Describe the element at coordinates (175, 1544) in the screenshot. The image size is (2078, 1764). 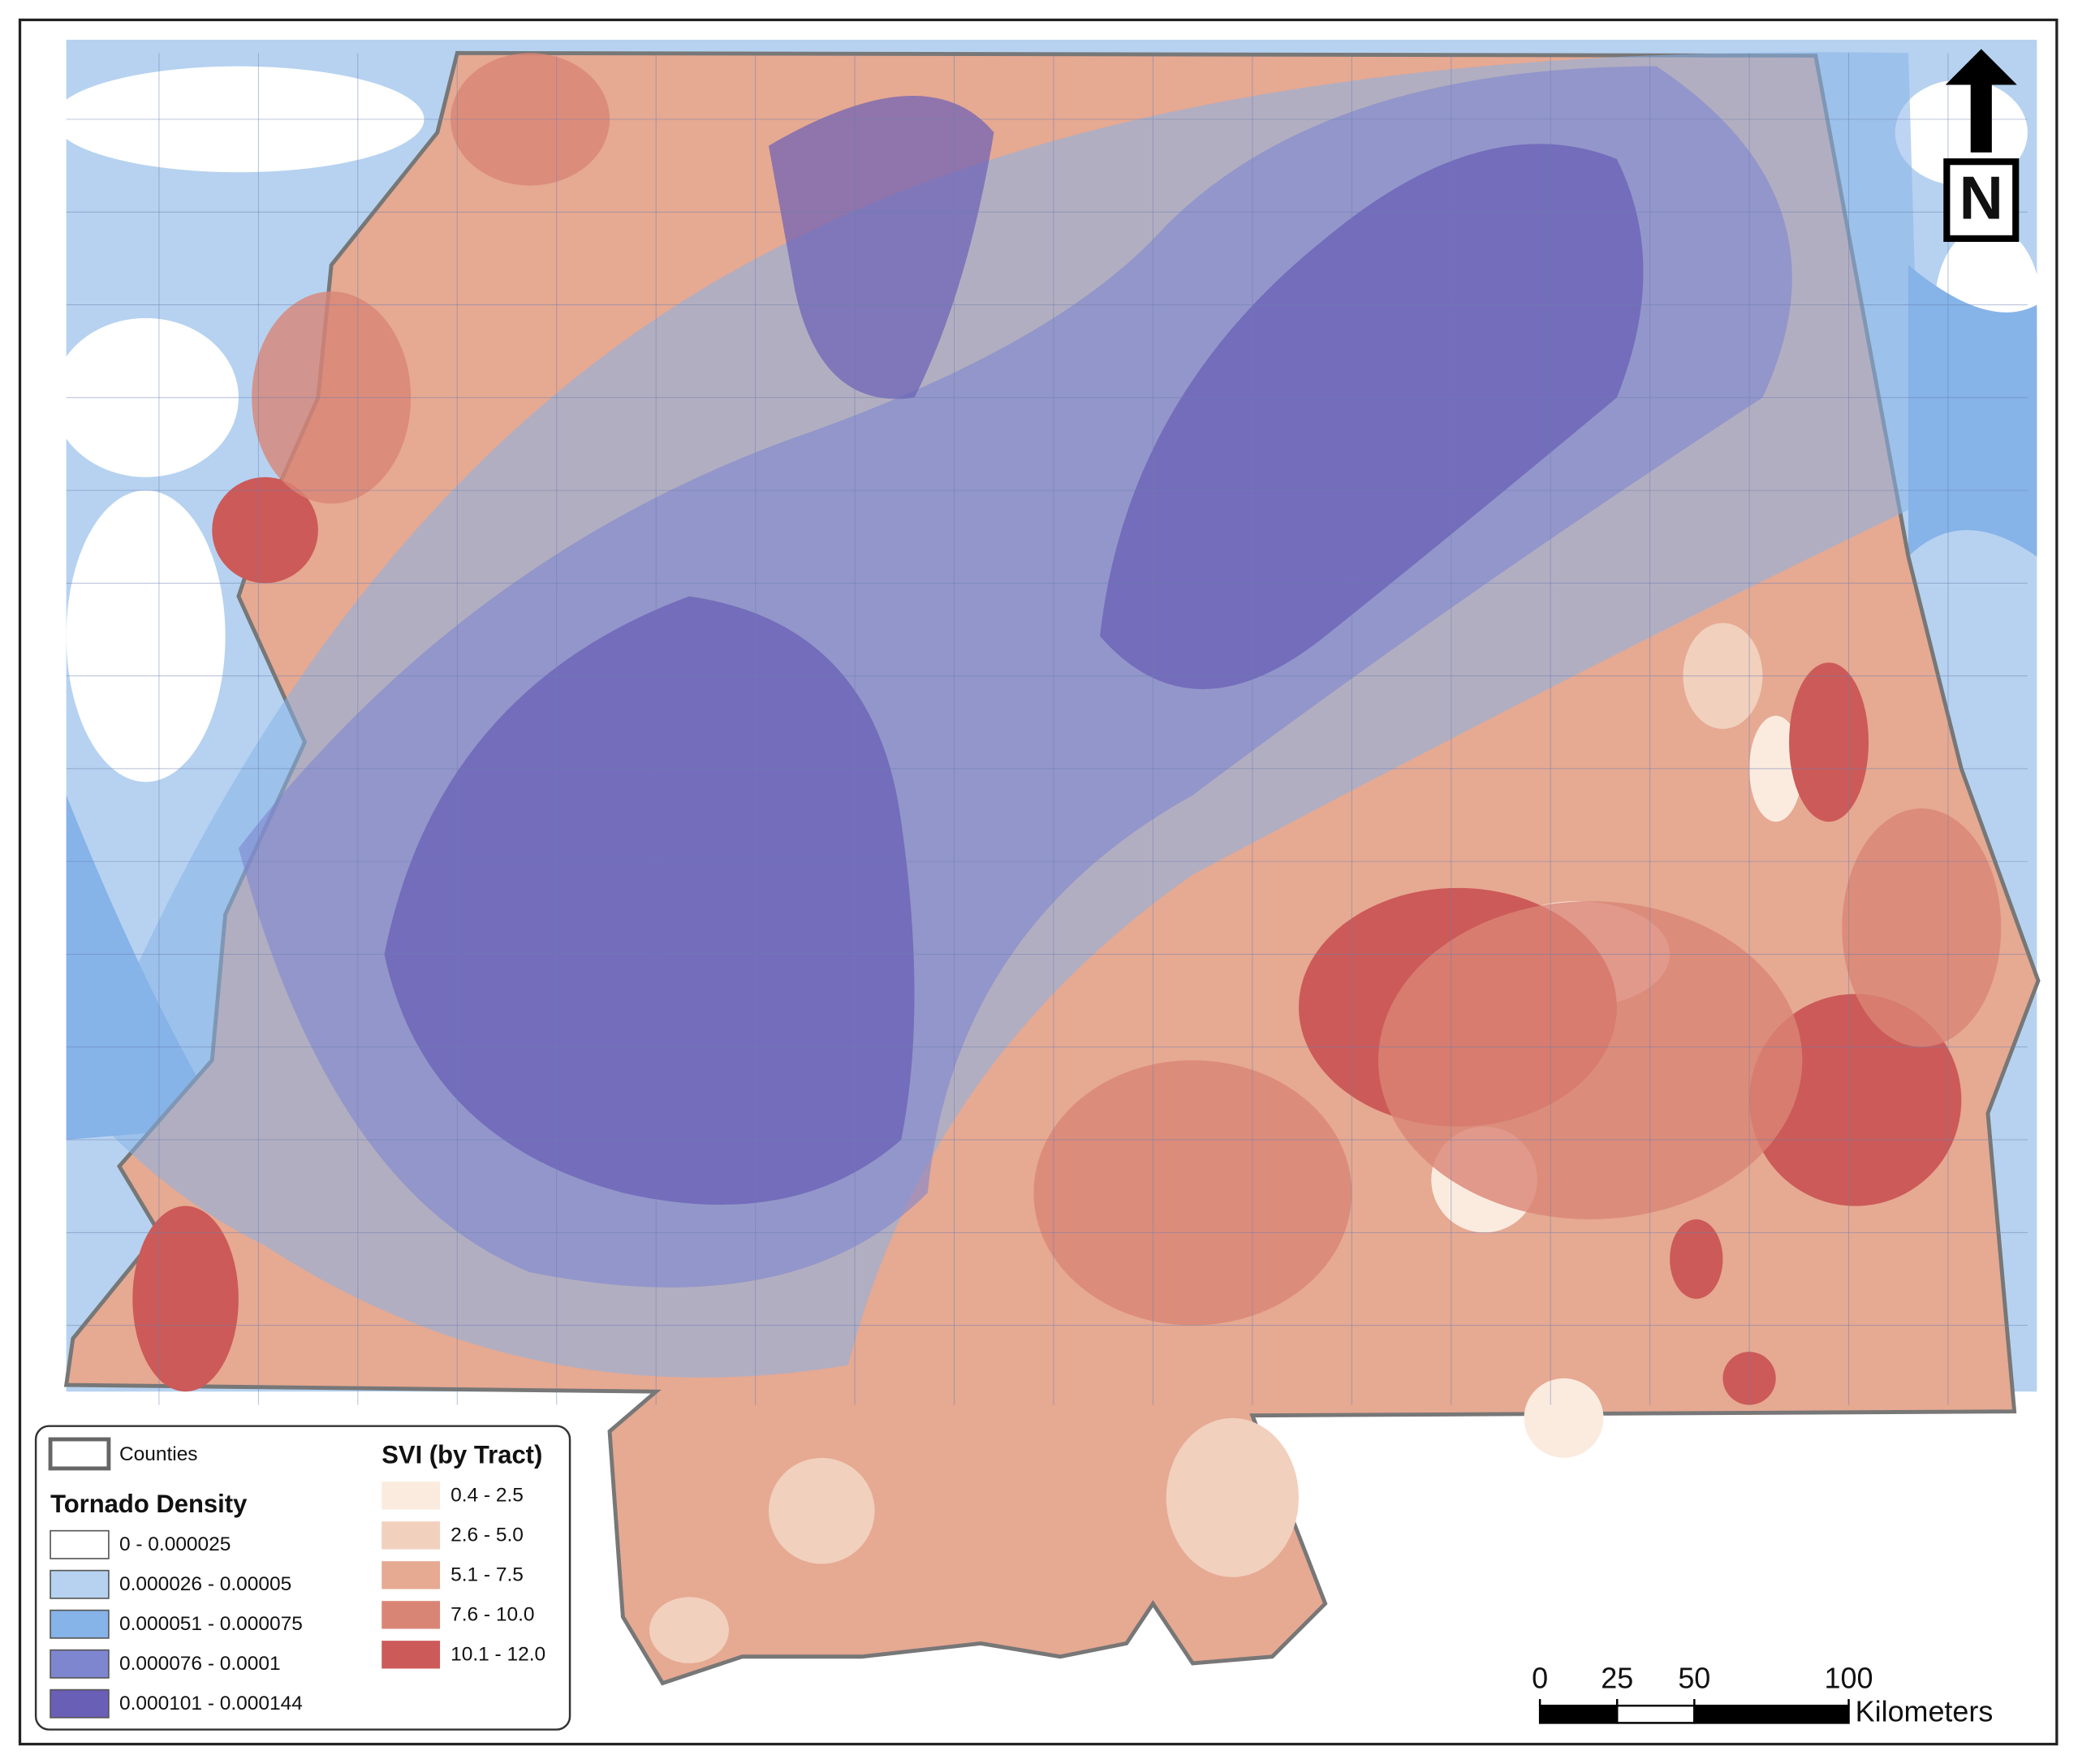
I see `legend-label: 0 - 0.000025` at that location.